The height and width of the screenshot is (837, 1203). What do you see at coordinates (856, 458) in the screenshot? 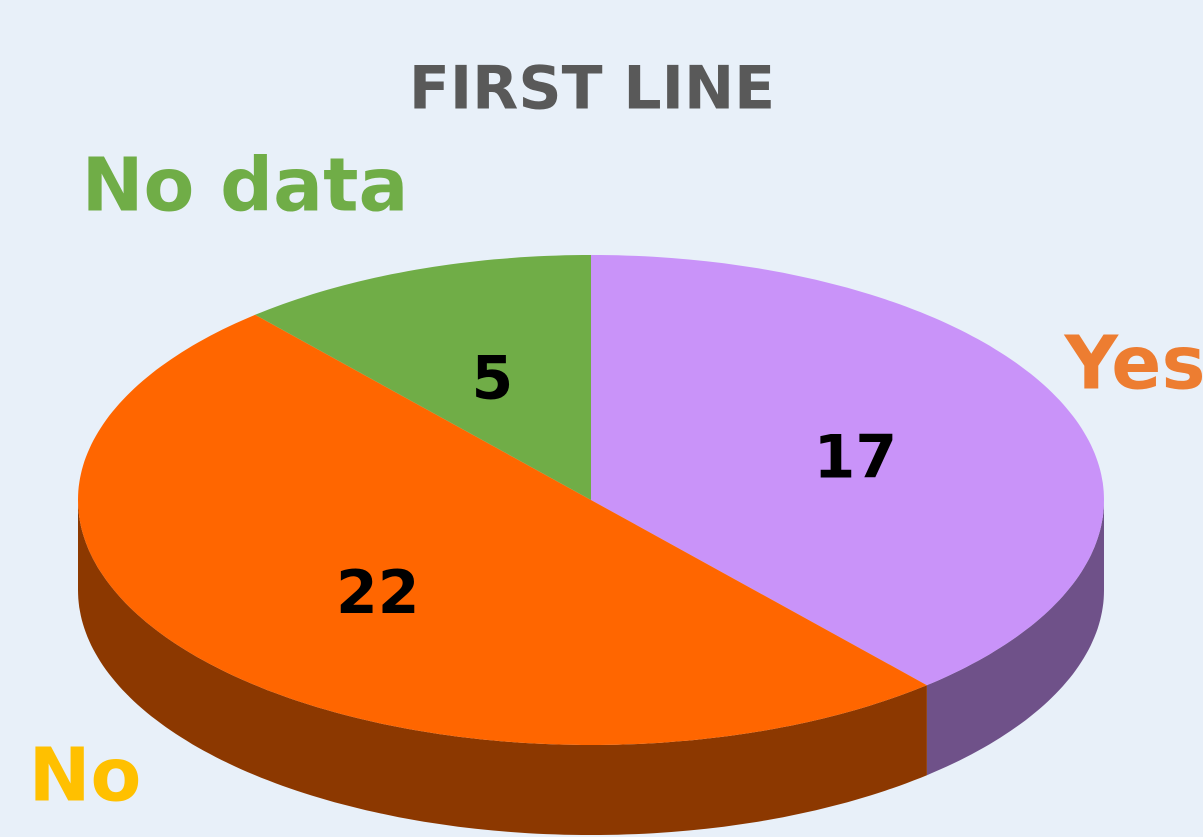
I see `data-label: 17` at bounding box center [856, 458].